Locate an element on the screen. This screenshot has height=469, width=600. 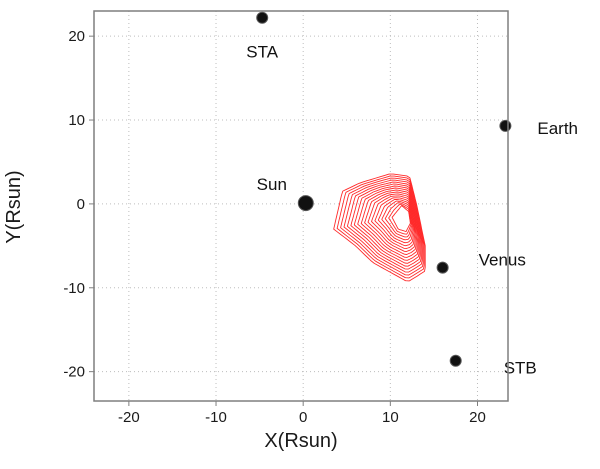
stb-label: STB is located at coordinates (520, 368).